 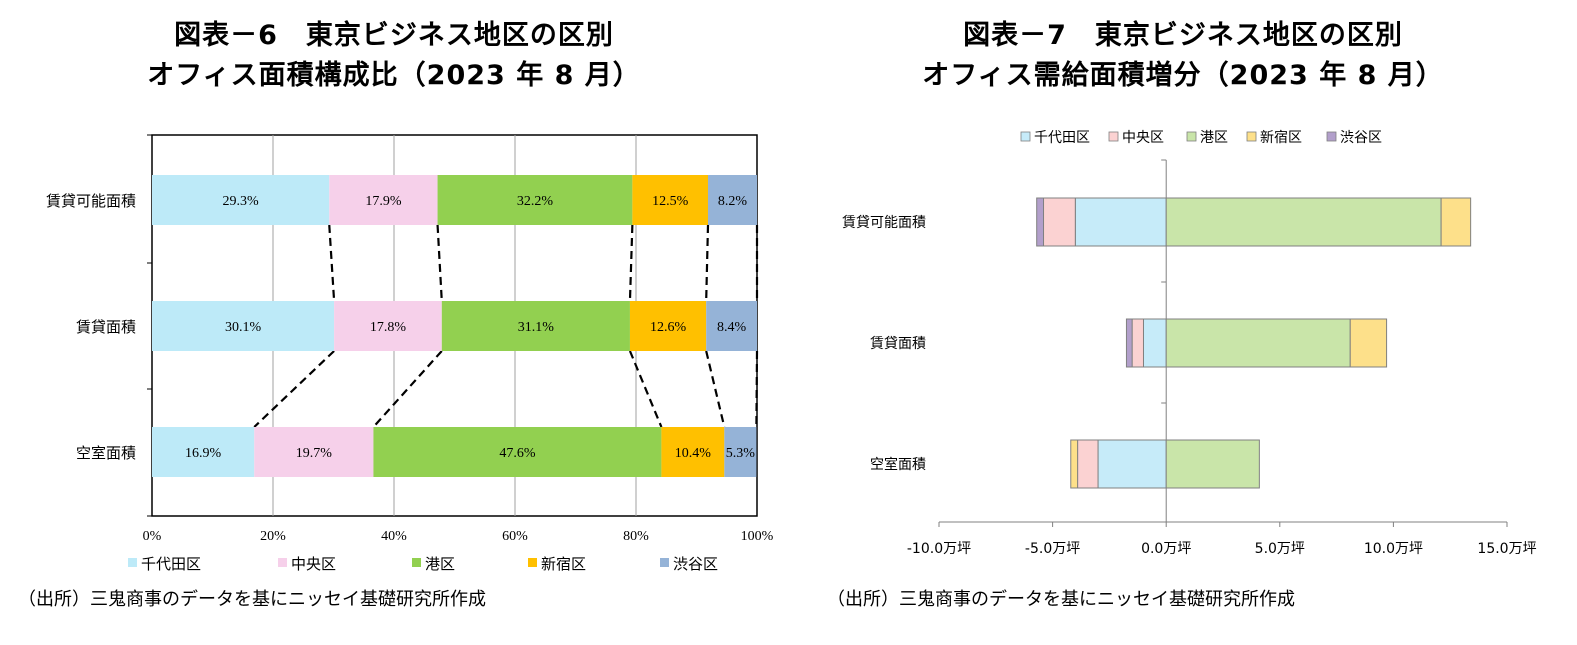 What do you see at coordinates (1052, 549) in the screenshot?
I see `x-tick-label: -5.0万坪` at bounding box center [1052, 549].